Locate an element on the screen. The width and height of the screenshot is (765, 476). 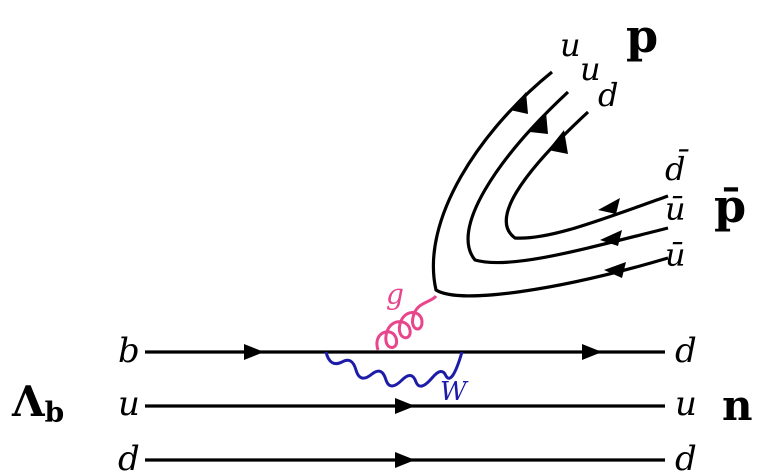
label-proton-quark-u1: u is located at coordinates (570, 45).